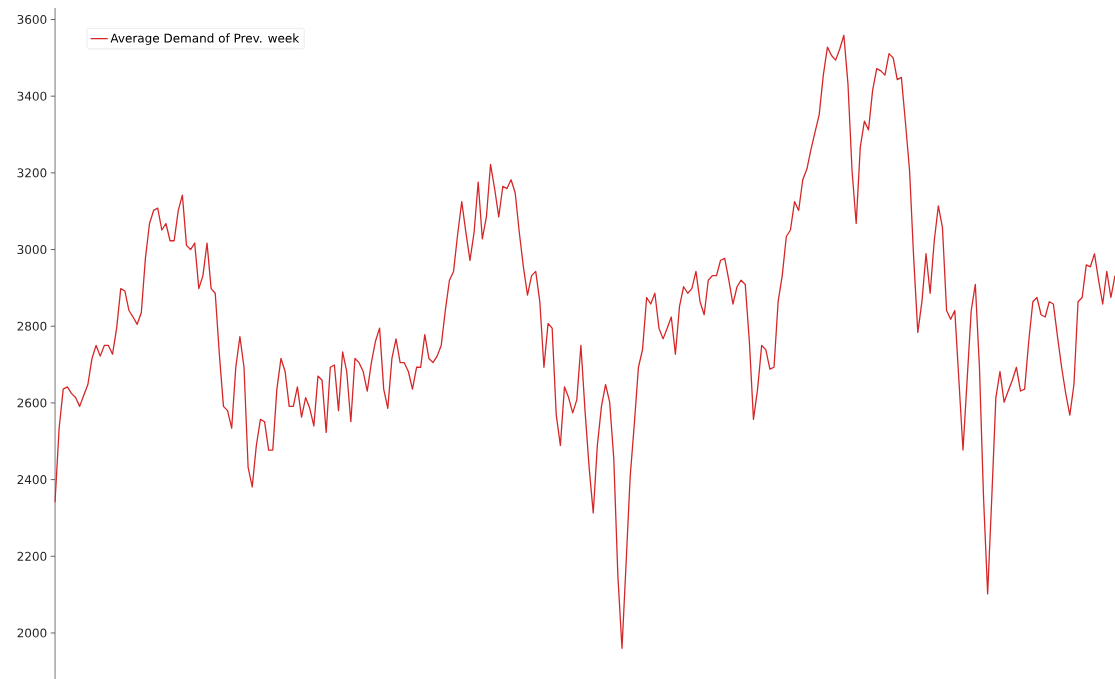 This screenshot has height=679, width=1115. Describe the element at coordinates (32, 96) in the screenshot. I see `y-tick-label: 3400` at that location.